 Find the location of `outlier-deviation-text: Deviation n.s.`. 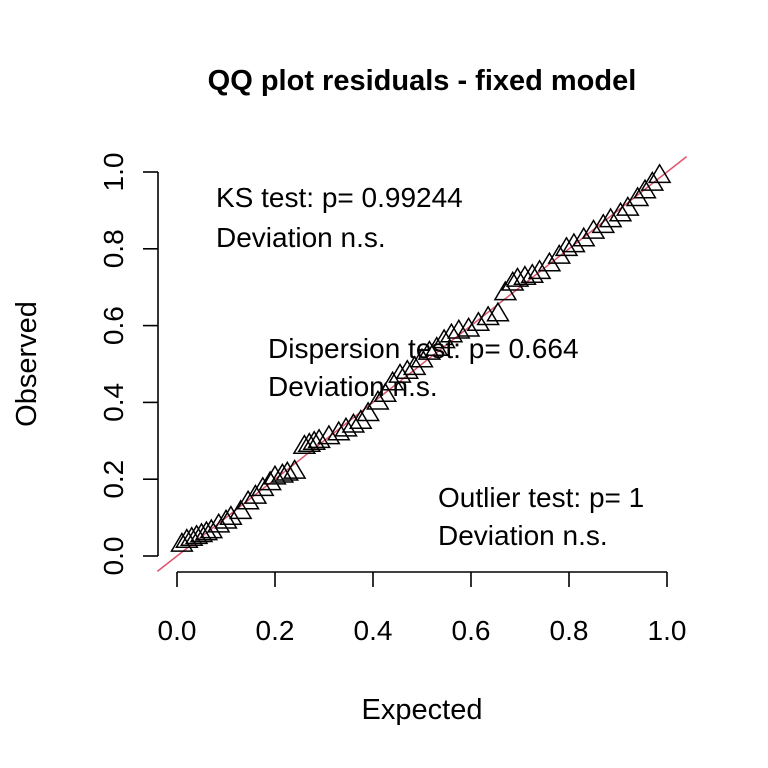

outlier-deviation-text: Deviation n.s. is located at coordinates (523, 535).